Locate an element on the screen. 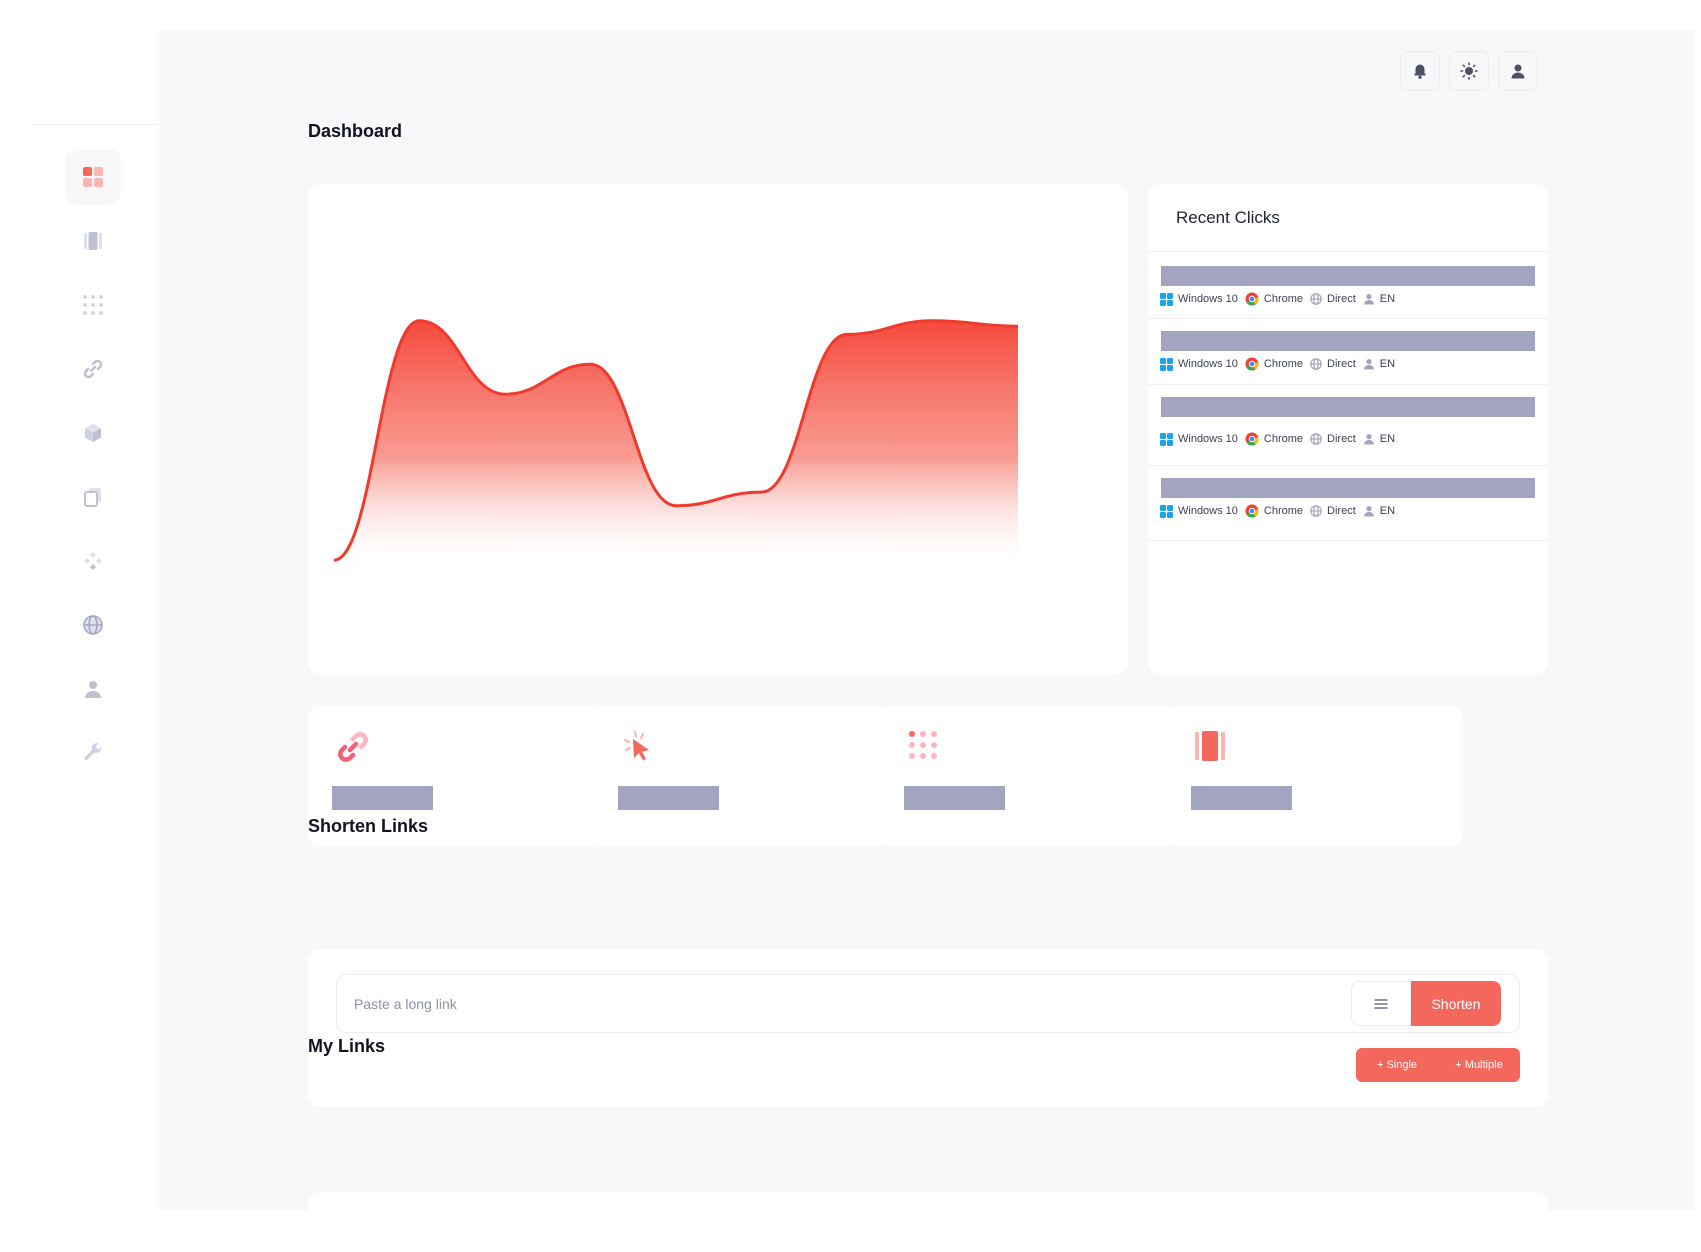 The height and width of the screenshot is (1252, 1701). columns-icon is located at coordinates (1212, 749).